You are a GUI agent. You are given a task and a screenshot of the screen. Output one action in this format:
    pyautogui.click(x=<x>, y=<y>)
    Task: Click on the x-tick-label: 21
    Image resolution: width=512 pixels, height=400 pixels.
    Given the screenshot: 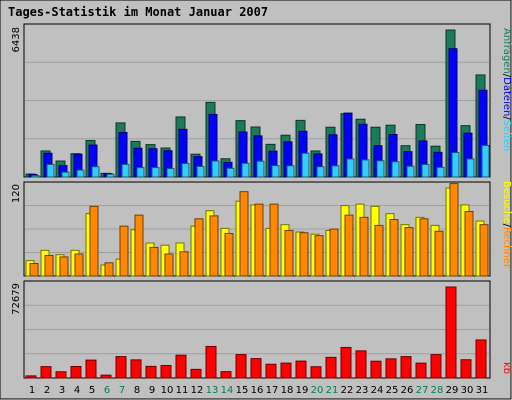 What is the action you would take?
    pyautogui.click(x=332, y=390)
    